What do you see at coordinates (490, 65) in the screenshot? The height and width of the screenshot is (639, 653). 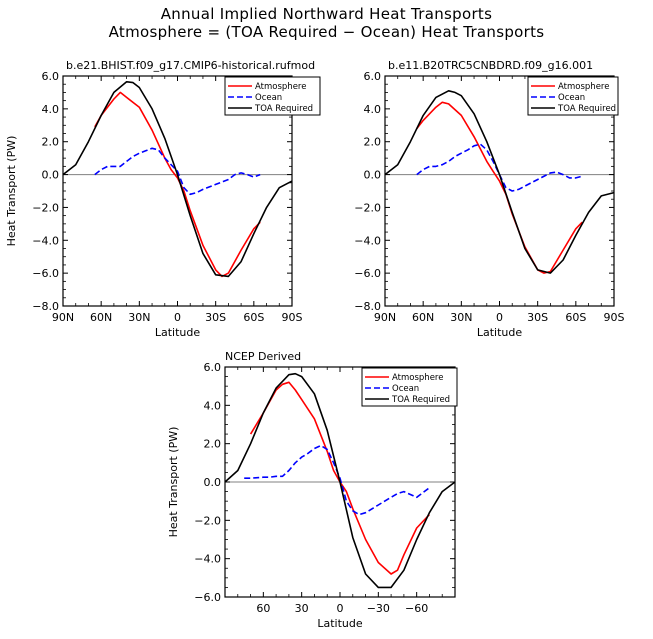 I see `panel-title: b.e11.B20TRC5CNBDRD.f09_g16.001` at bounding box center [490, 65].